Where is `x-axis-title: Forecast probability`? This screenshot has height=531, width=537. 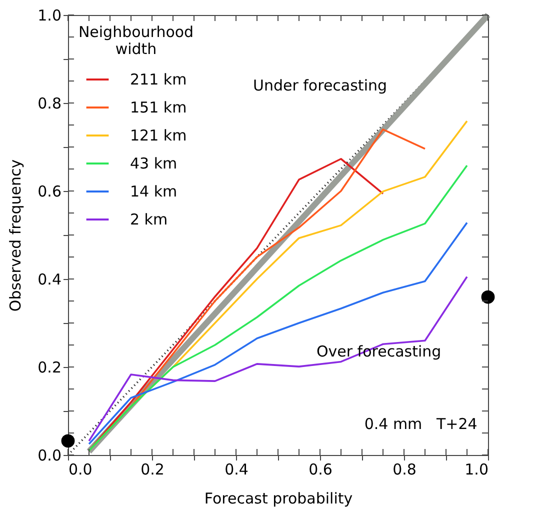
x-axis-title: Forecast probability is located at coordinates (278, 499).